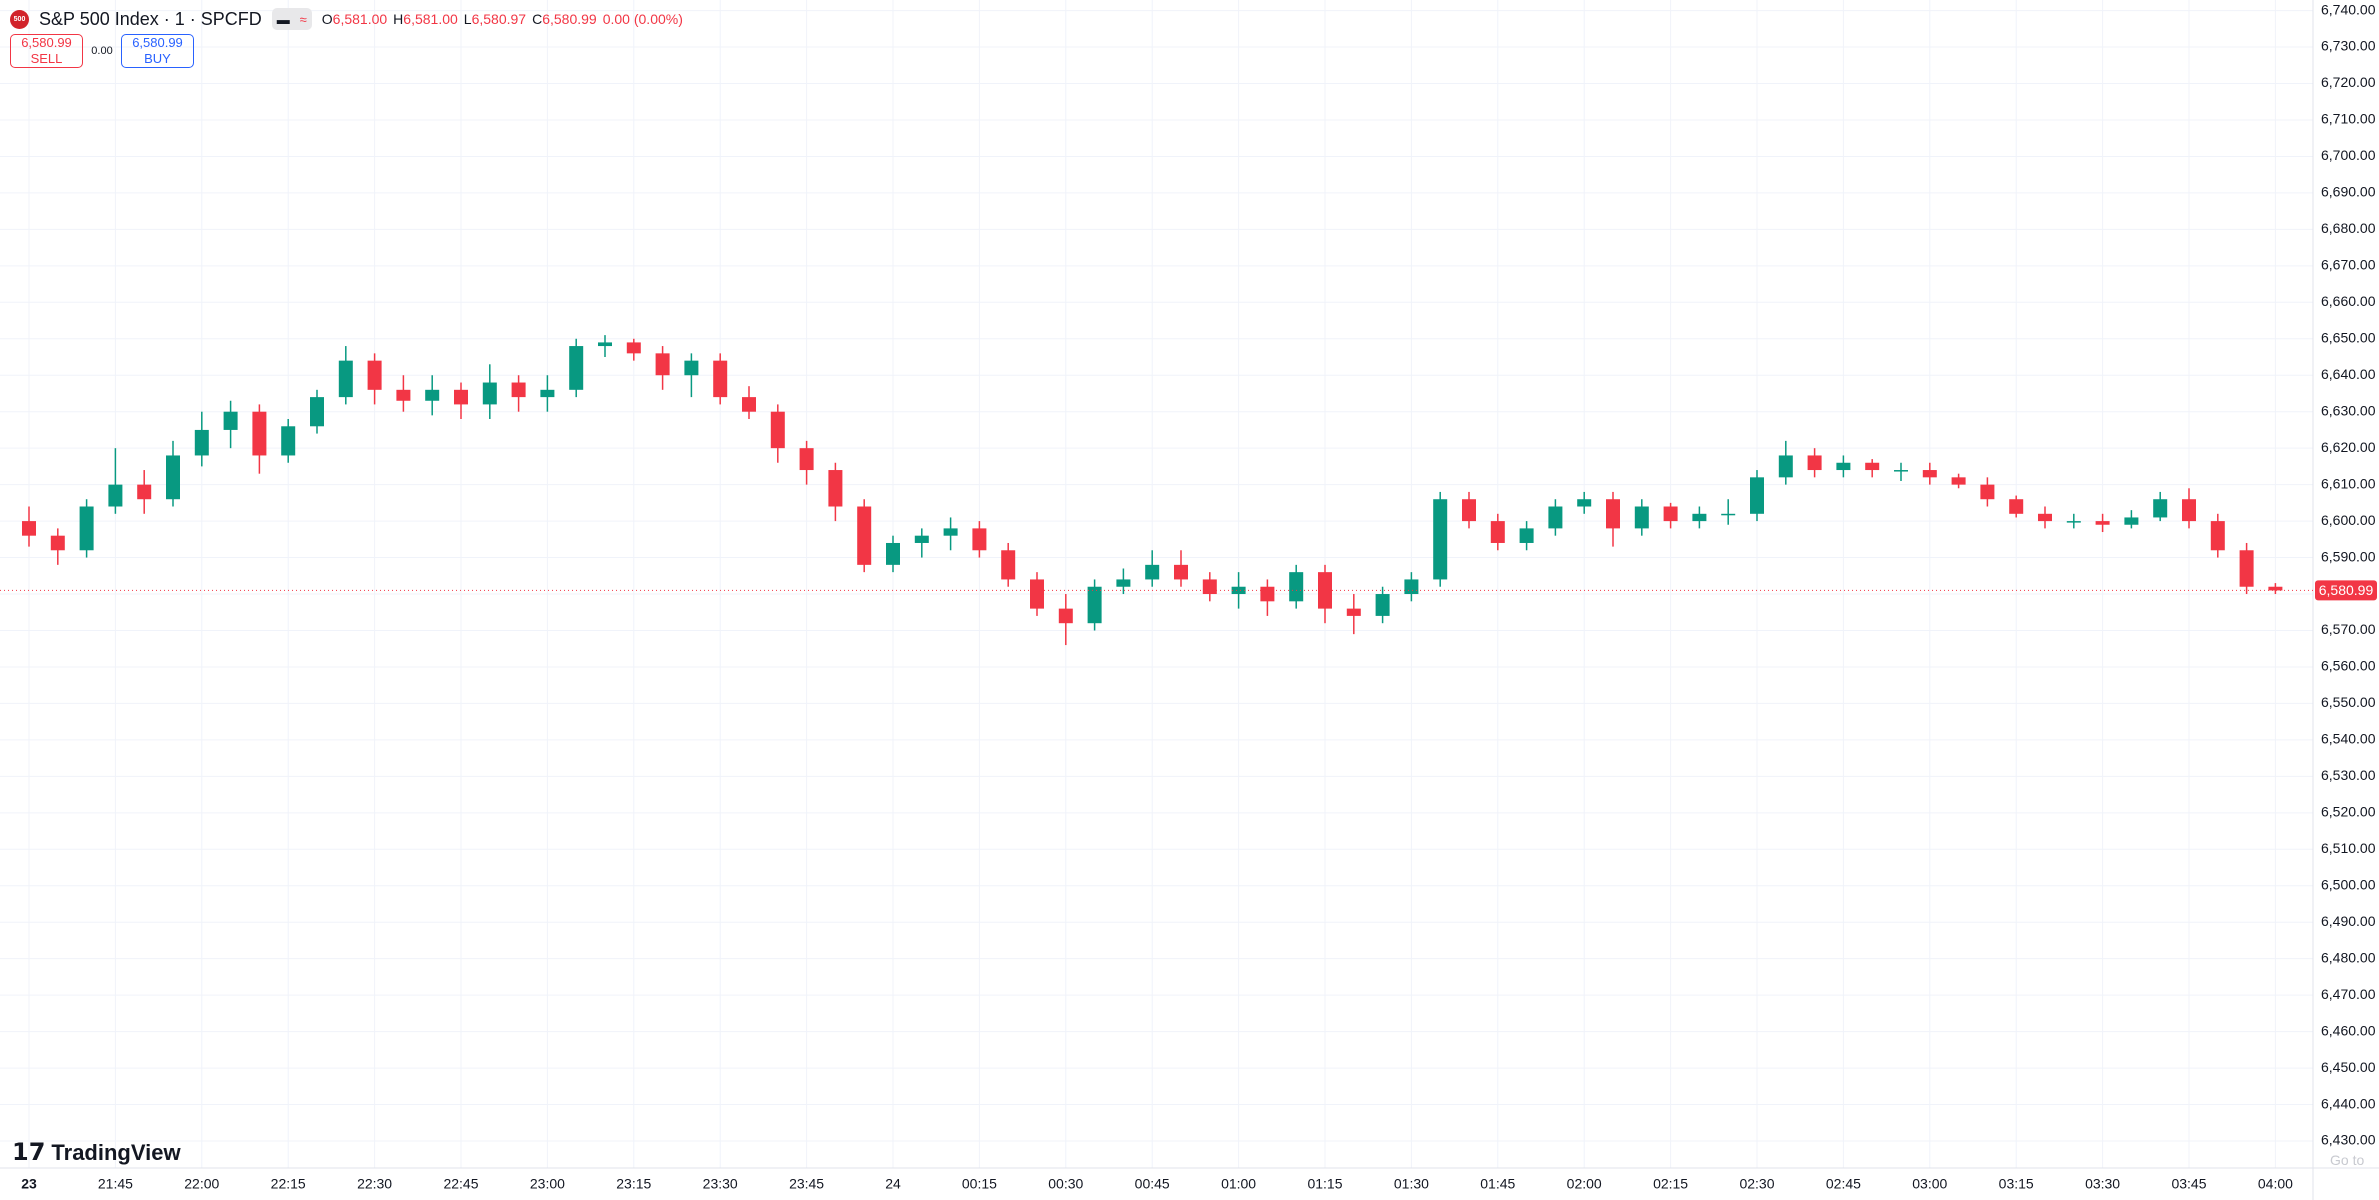  Describe the element at coordinates (374, 1184) in the screenshot. I see `x-tick-label: 22:30` at that location.